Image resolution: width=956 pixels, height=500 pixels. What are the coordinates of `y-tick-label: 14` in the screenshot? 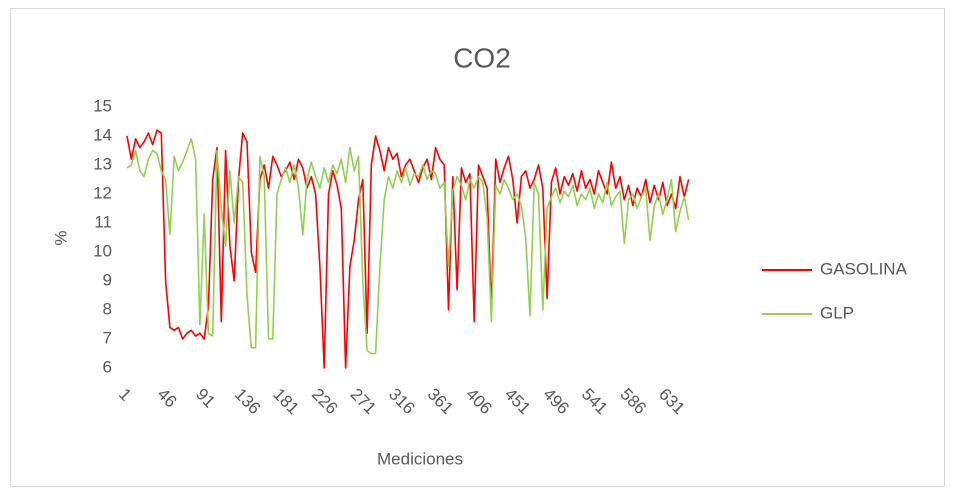 It's located at (102, 134).